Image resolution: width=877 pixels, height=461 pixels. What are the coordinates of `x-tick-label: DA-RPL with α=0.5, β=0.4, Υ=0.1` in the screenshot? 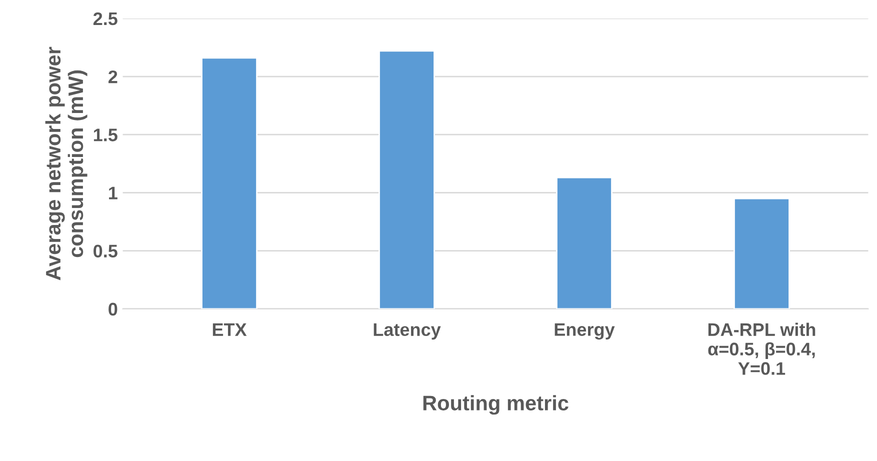 It's located at (762, 348).